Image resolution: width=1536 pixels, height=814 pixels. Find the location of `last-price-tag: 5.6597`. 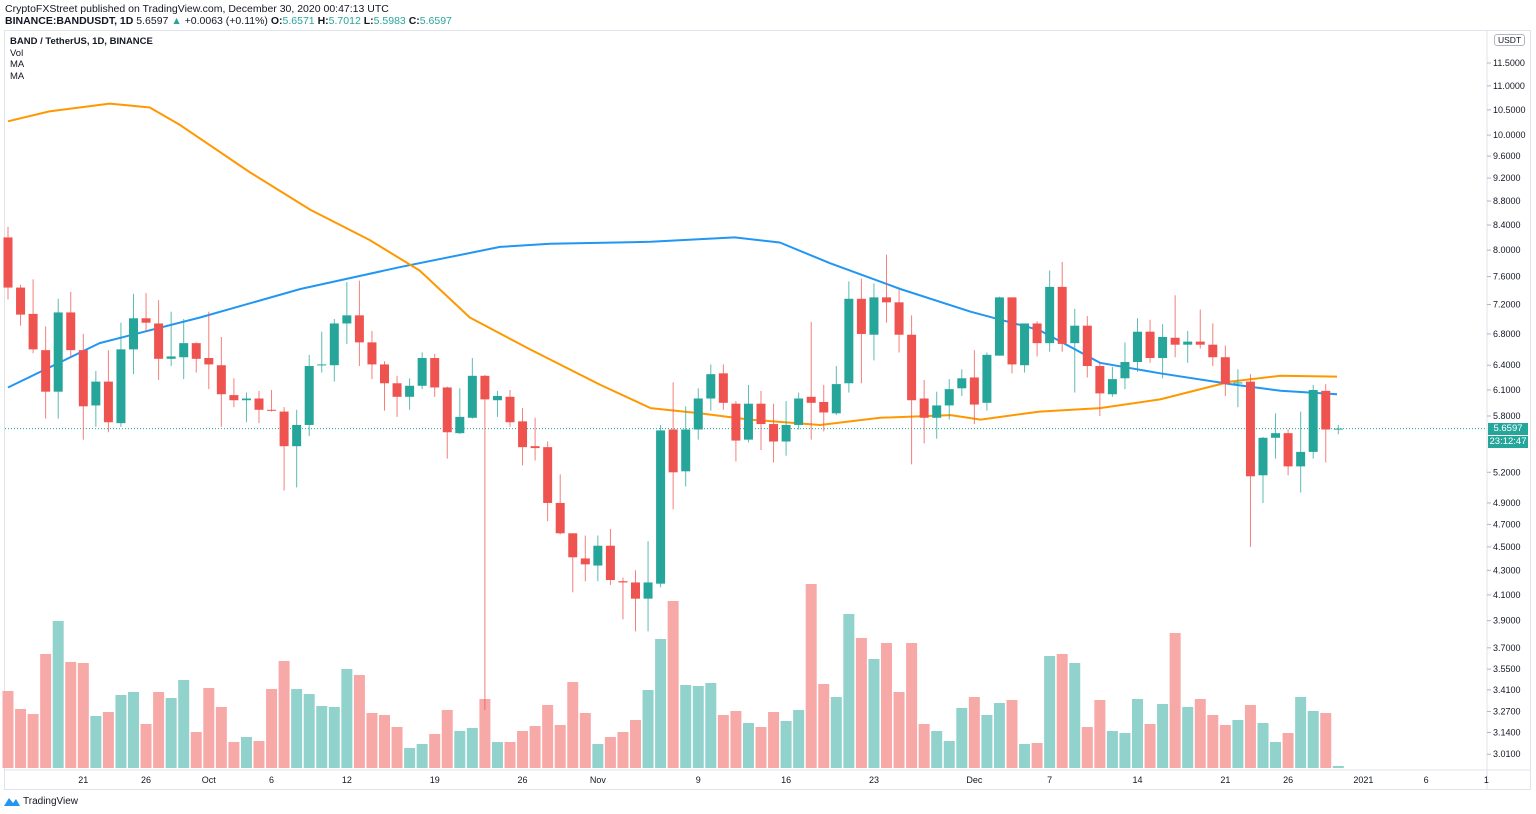

last-price-tag: 5.6597 is located at coordinates (1508, 429).